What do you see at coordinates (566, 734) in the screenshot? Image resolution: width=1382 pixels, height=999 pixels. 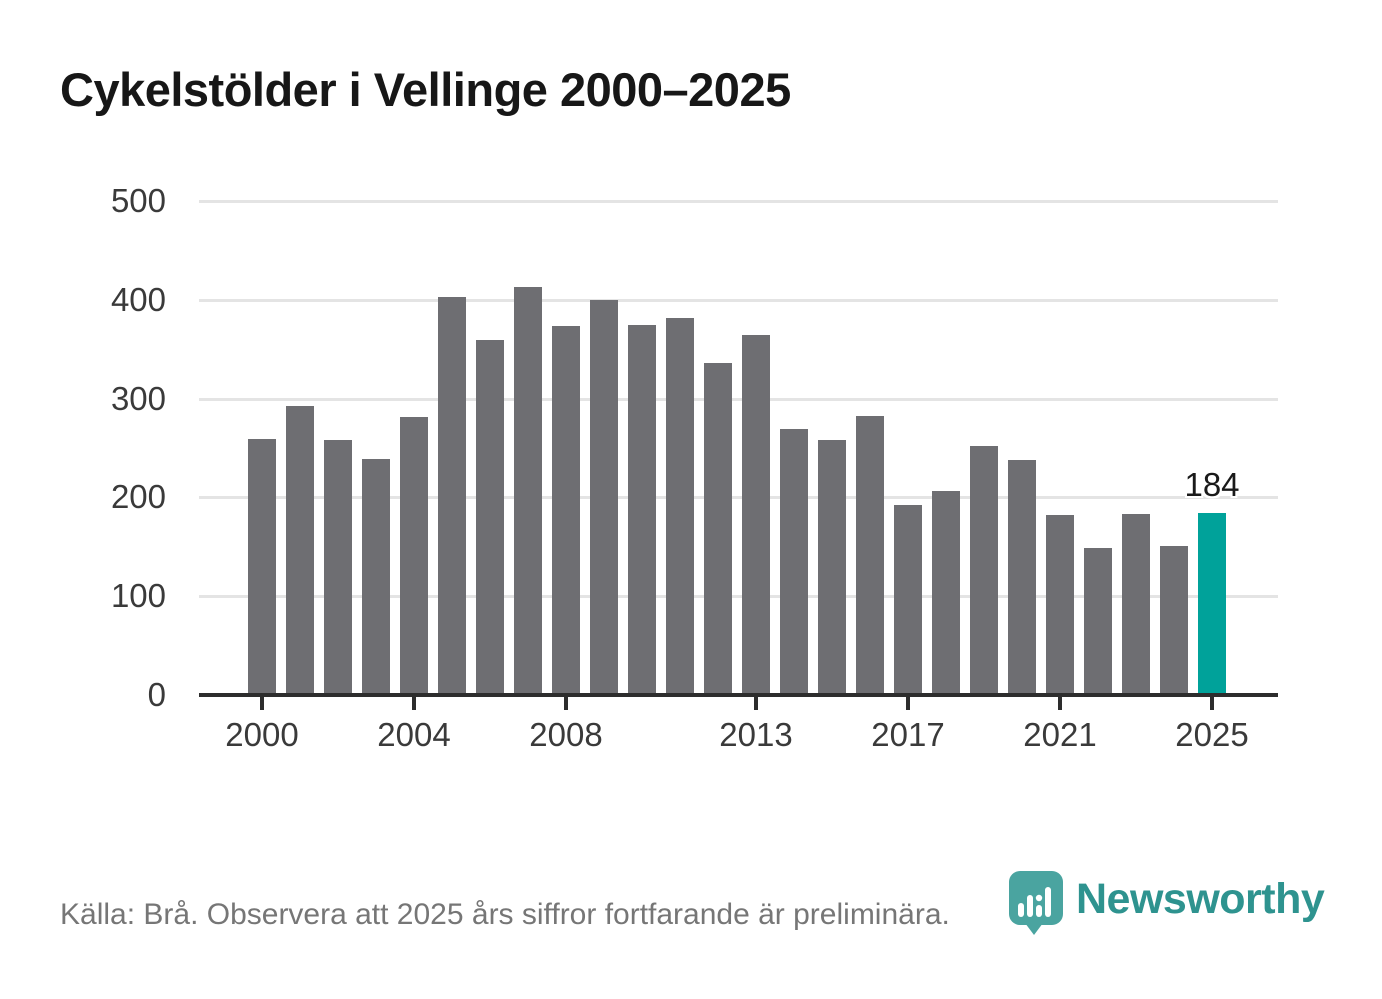 I see `x-tick-label-2008: 2008` at bounding box center [566, 734].